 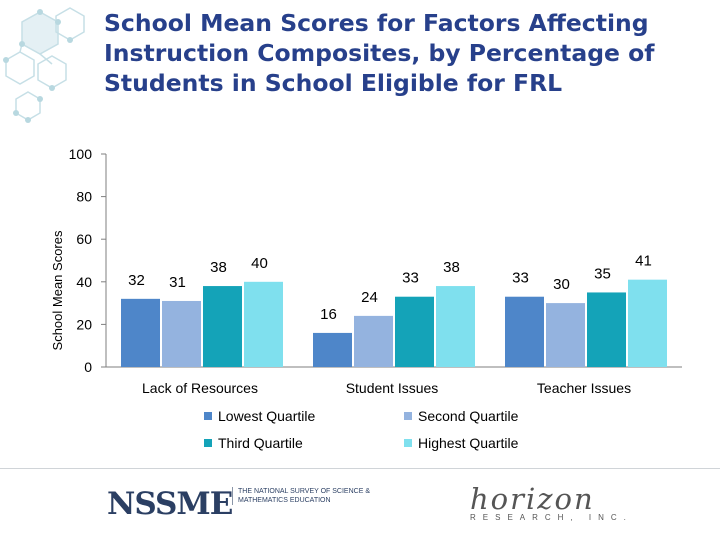 What do you see at coordinates (88, 367) in the screenshot?
I see `y-tick-label: 0` at bounding box center [88, 367].